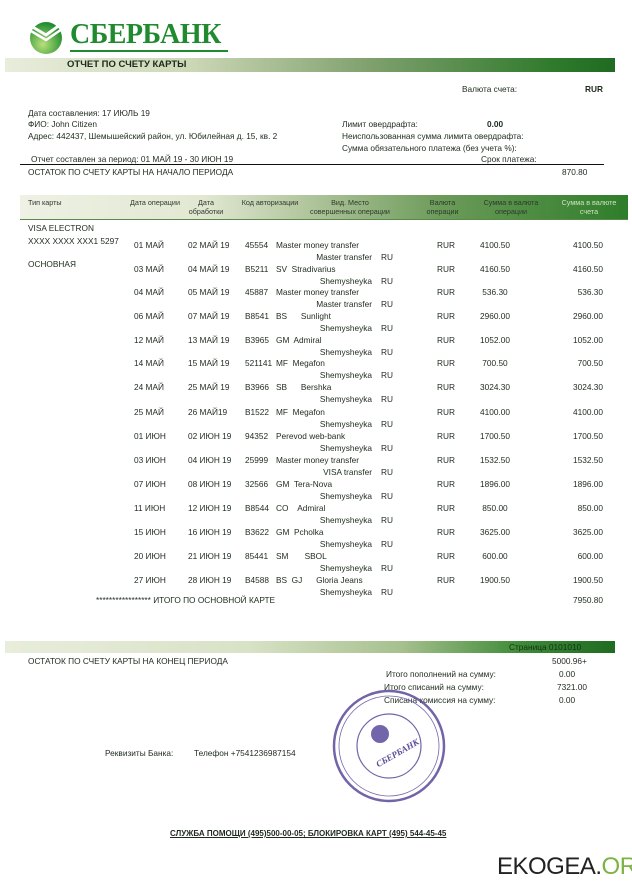  Describe the element at coordinates (128, 661) in the screenshot. I see `closing-balance-label: ОСТАТОК ПО СЧЕТУ КАРТЫ НА КОНЕЦ ПЕРИОДА` at that location.